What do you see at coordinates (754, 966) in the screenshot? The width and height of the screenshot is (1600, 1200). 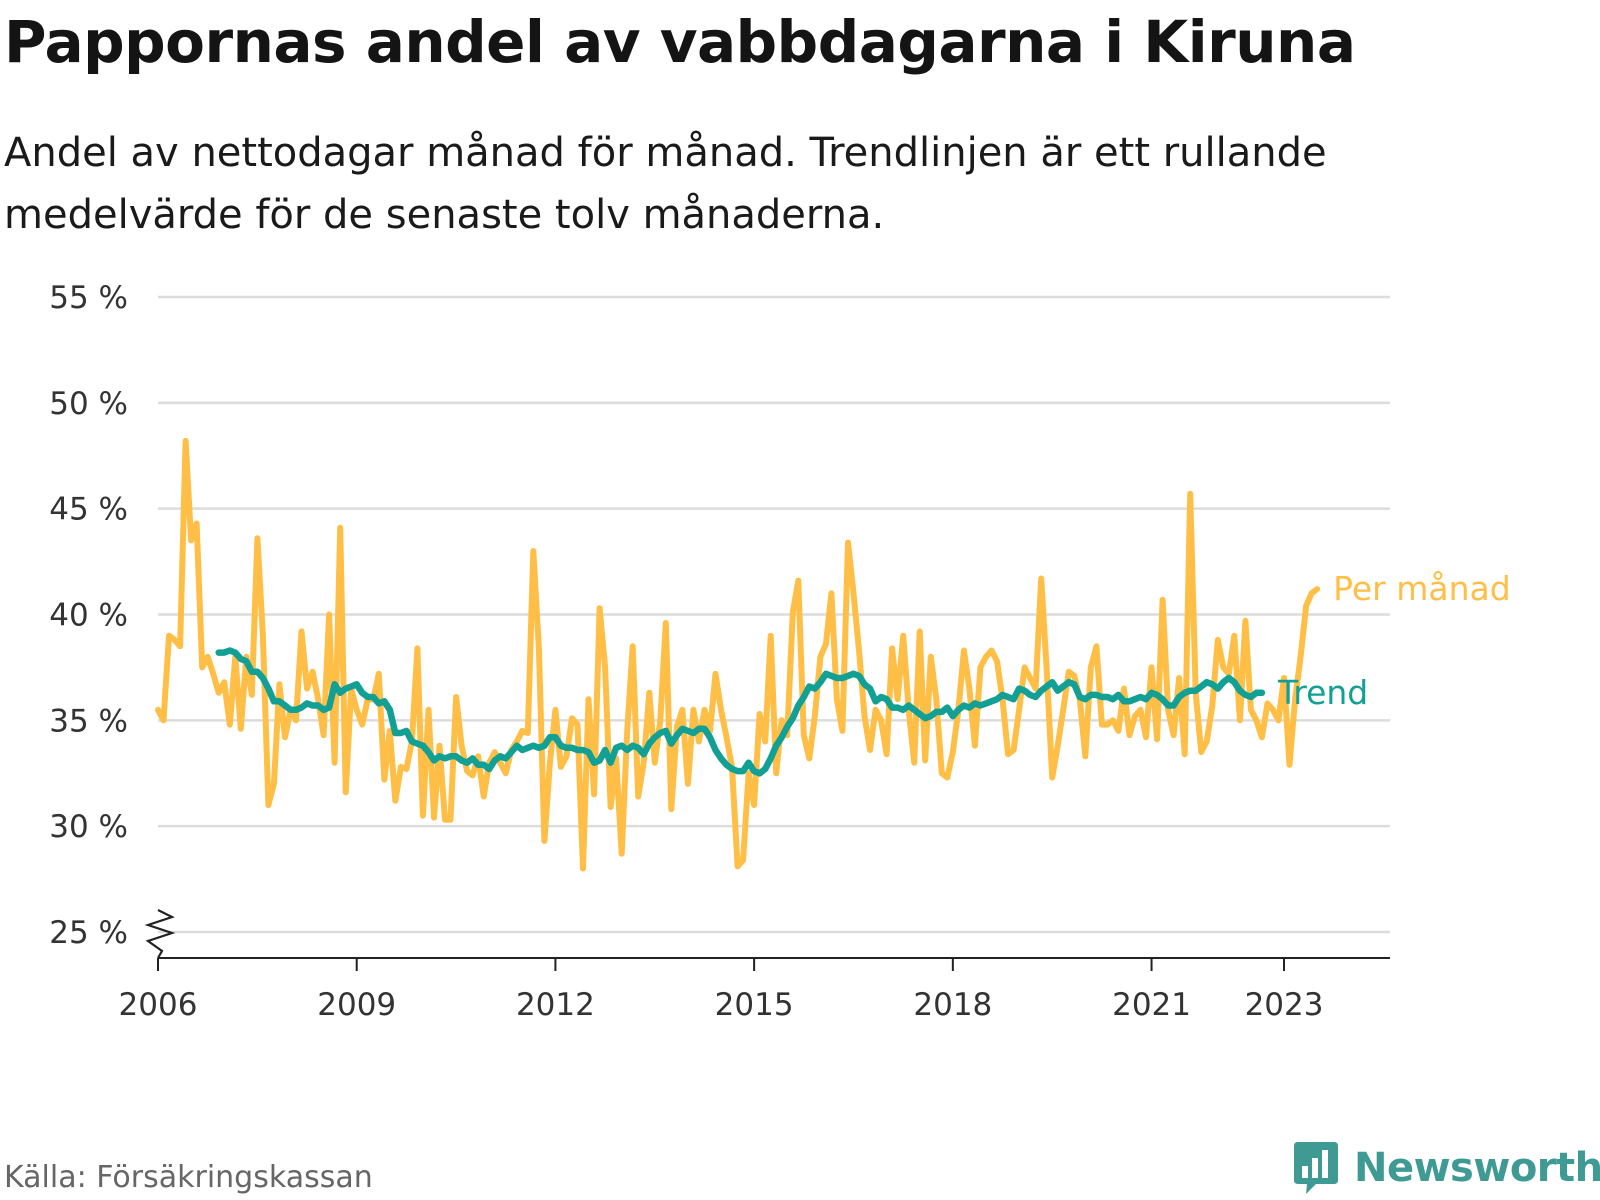 I see `x-axis: 2006 2009 2012 2015 2018 2021 2023` at bounding box center [754, 966].